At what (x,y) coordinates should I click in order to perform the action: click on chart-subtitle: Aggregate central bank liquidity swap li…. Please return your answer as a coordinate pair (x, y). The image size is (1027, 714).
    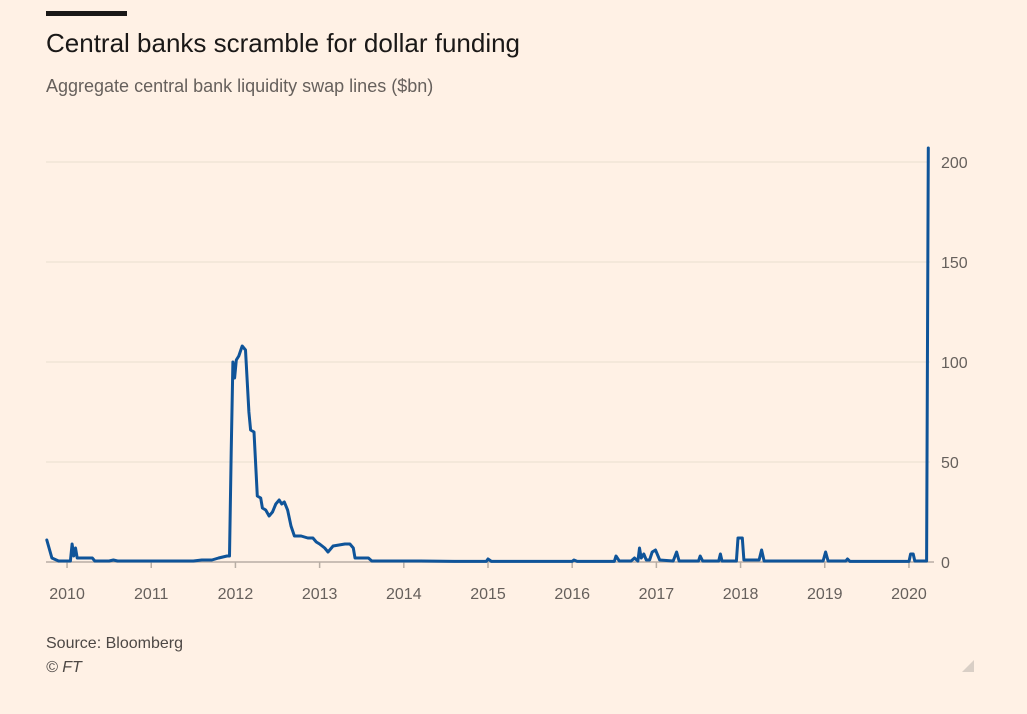
    Looking at the image, I should click on (240, 86).